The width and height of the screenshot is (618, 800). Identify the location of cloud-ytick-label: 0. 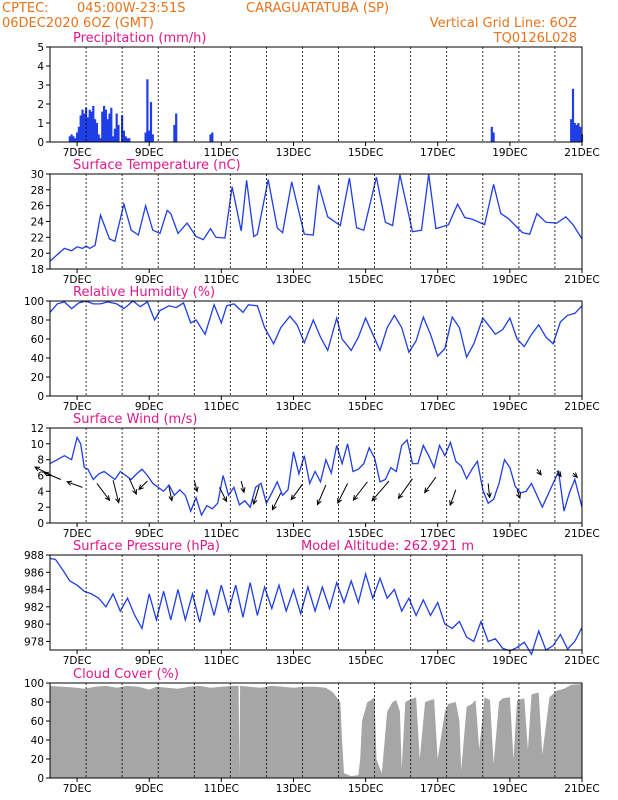
(40, 779).